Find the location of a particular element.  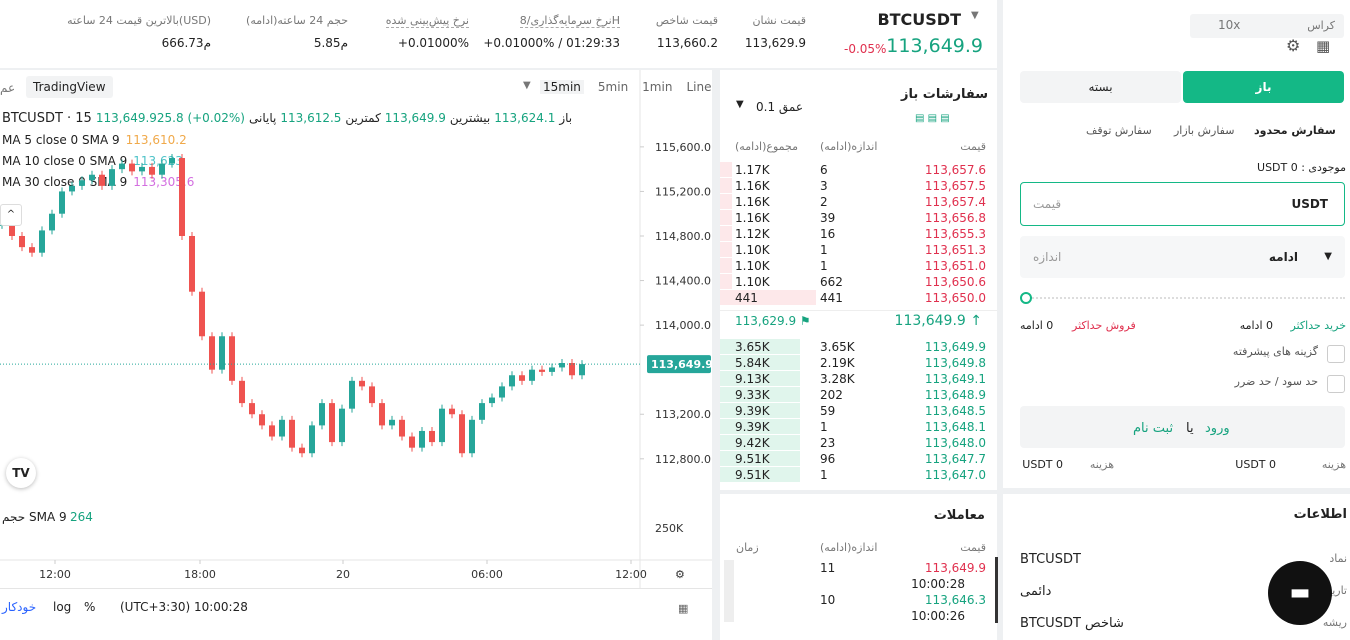

ob-price: 113,648.1 is located at coordinates (955, 427).